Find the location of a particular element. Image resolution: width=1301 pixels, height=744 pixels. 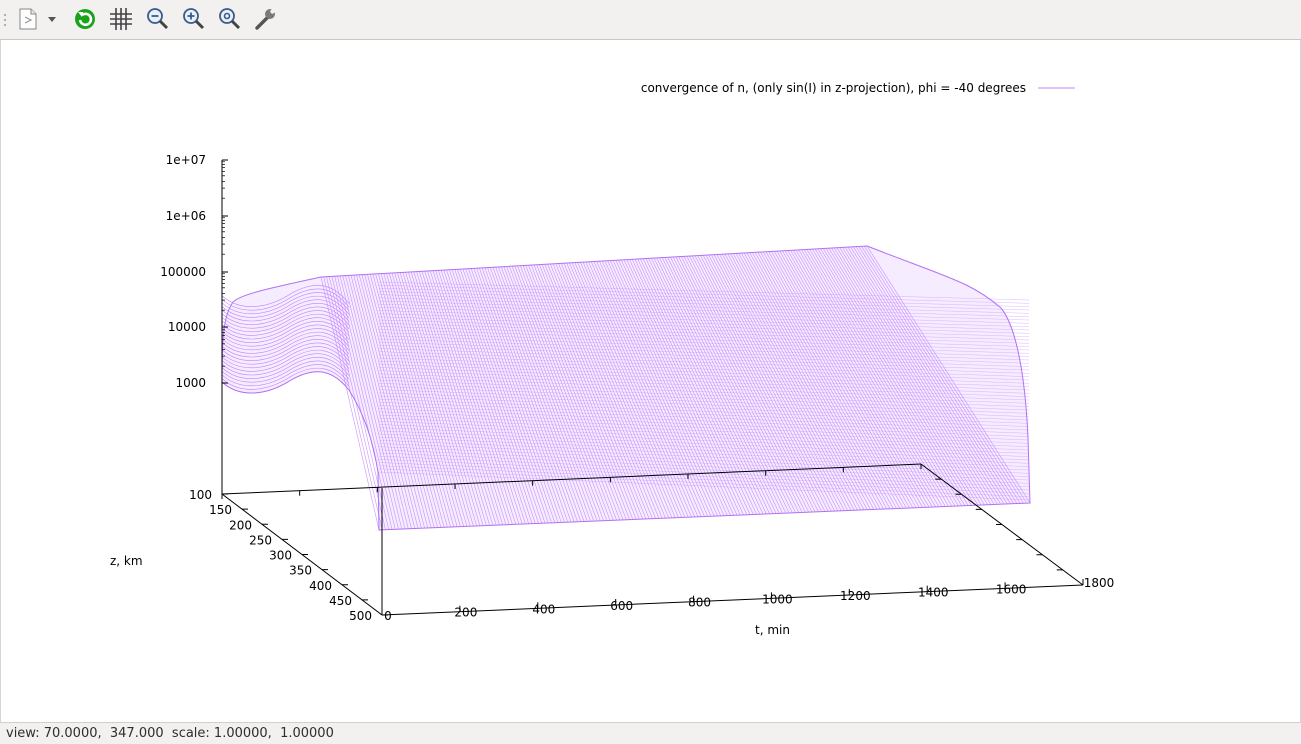

z-tick-label: 10000 is located at coordinates (187, 327).